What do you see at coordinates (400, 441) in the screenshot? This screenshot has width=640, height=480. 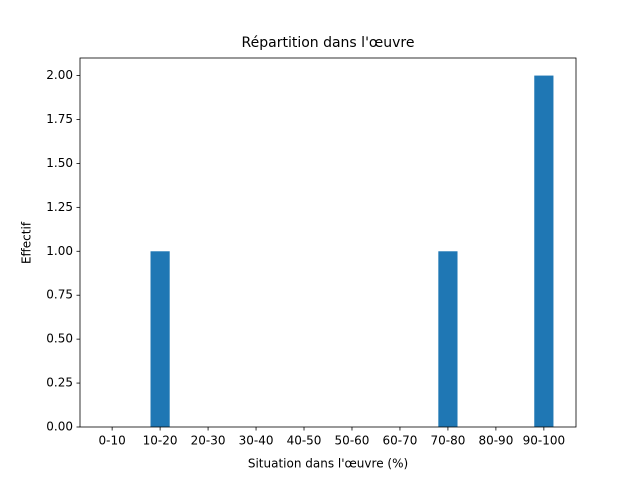 I see `x-tick-label: 60-70` at bounding box center [400, 441].